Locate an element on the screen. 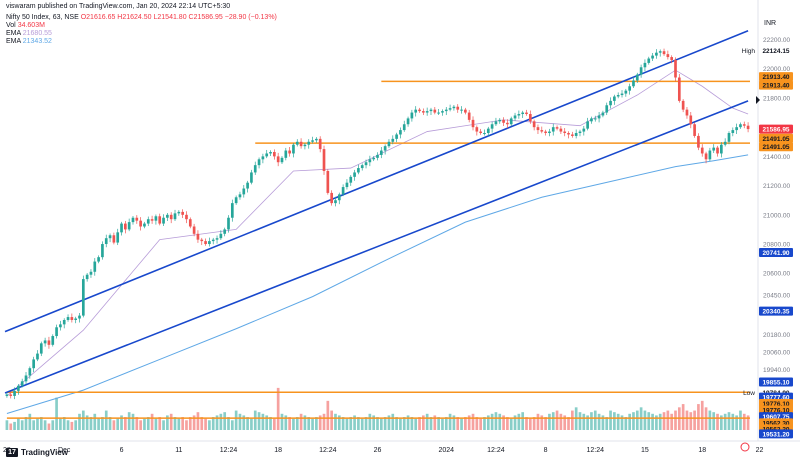 This screenshot has width=800, height=463. price-label-orange: 21913.40 is located at coordinates (776, 85).